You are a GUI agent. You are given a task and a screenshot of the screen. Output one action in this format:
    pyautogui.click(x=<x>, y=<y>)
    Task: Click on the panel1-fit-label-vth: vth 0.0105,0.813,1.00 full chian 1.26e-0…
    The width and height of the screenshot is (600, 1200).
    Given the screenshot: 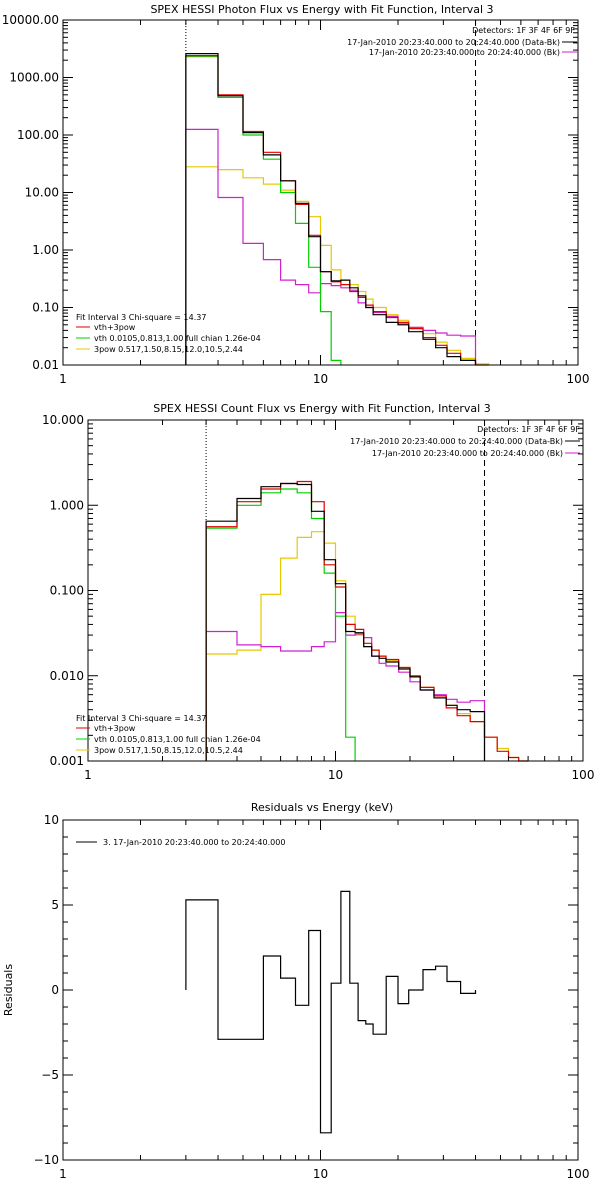 What is the action you would take?
    pyautogui.click(x=177, y=338)
    